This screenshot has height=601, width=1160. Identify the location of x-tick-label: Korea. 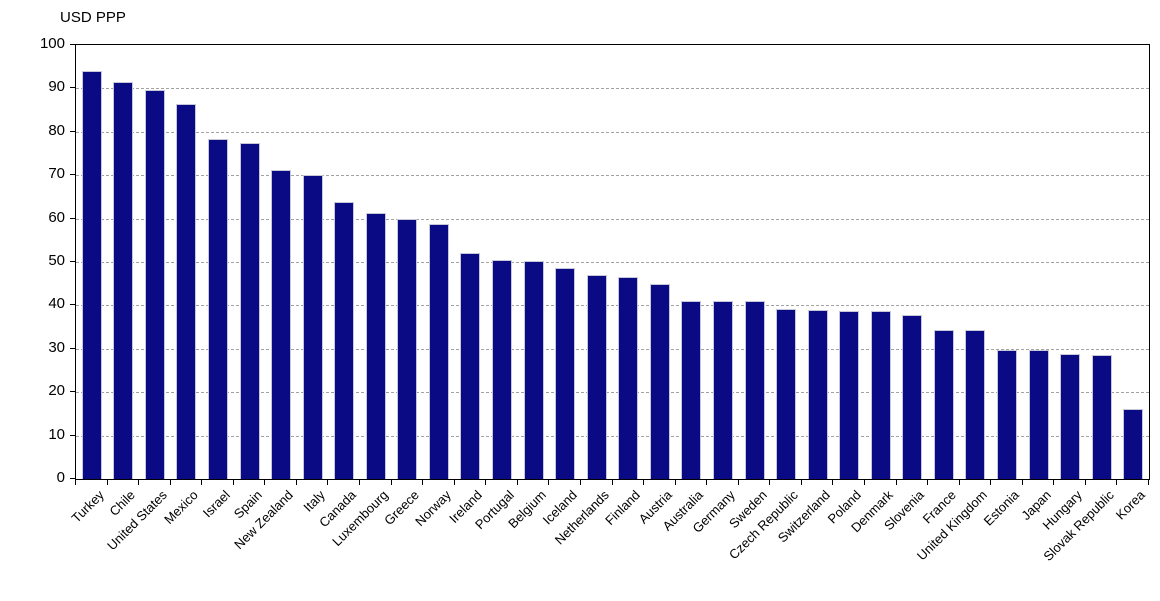
(1130, 505).